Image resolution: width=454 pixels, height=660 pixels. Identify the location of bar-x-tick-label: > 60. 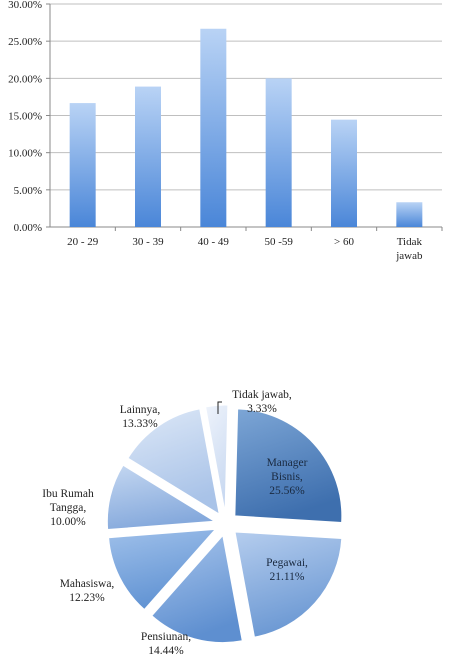
(344, 242).